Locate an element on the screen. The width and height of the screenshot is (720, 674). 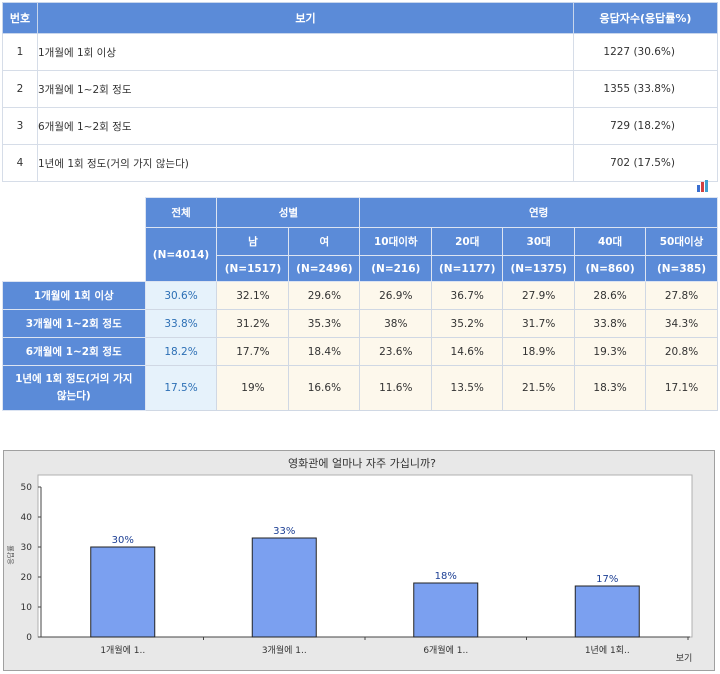
gender-label: 여 is located at coordinates (324, 241).